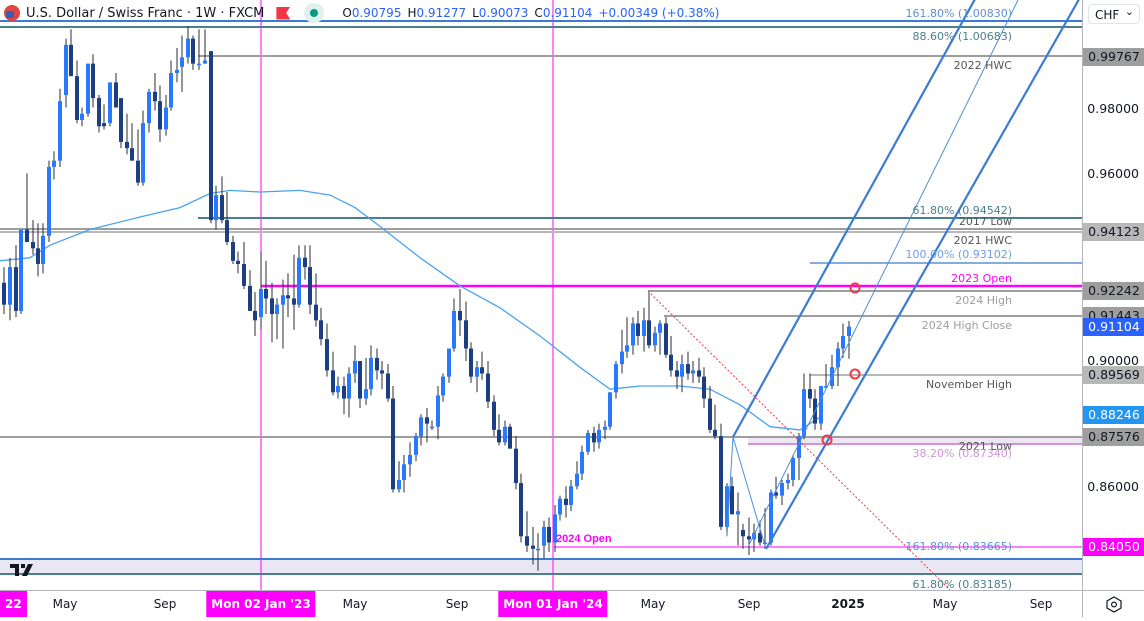 The image size is (1144, 621). What do you see at coordinates (283, 13) in the screenshot?
I see `flag-marker-icon` at bounding box center [283, 13].